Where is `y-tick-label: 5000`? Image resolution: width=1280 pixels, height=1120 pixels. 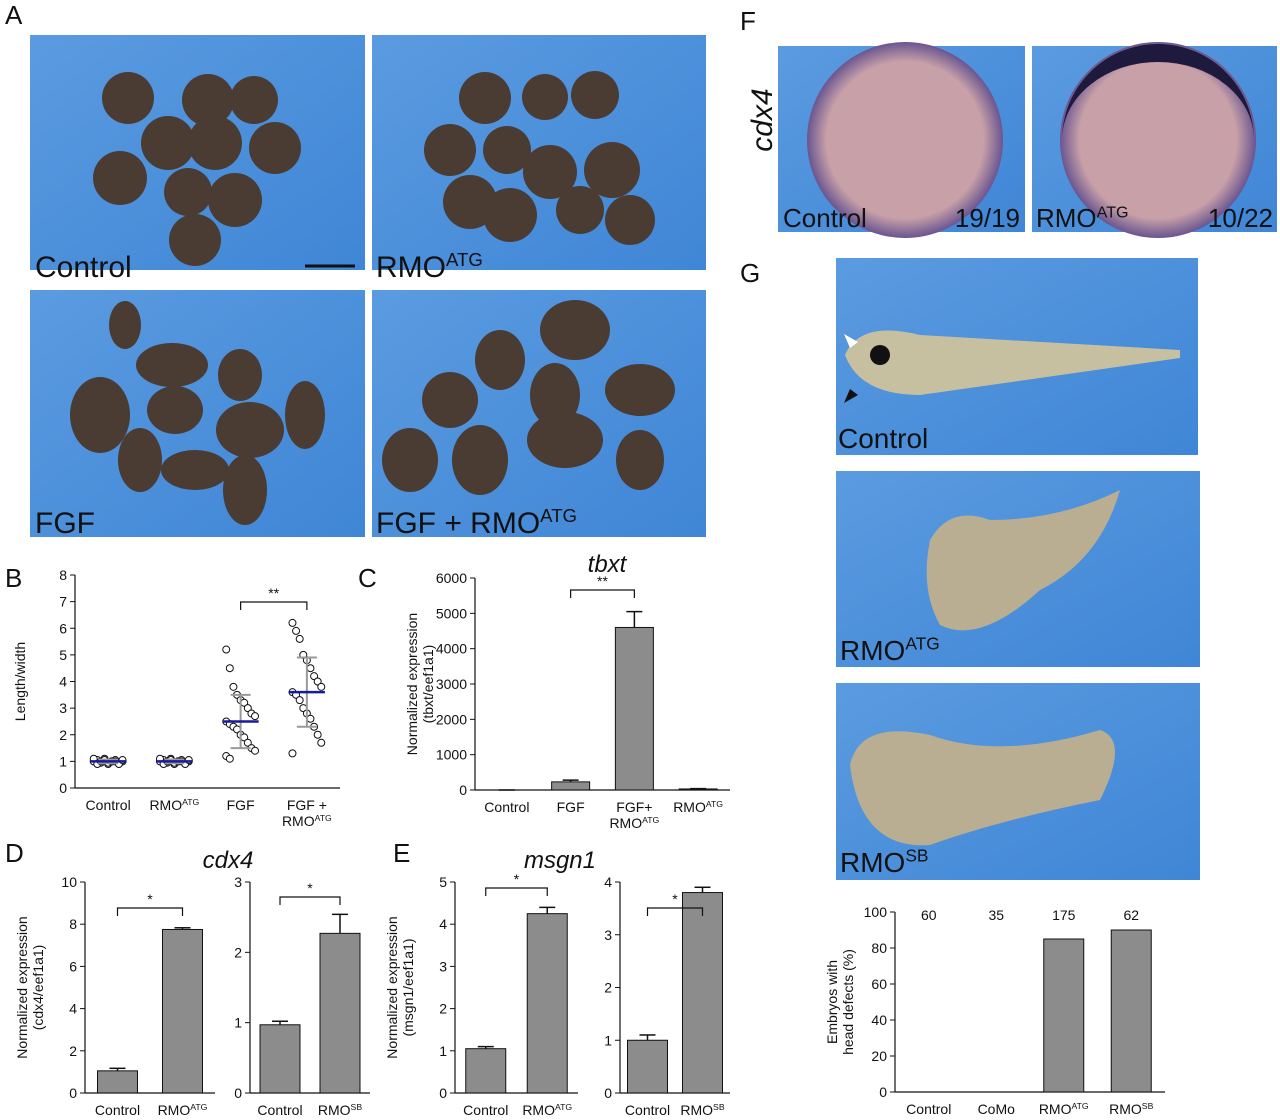 y-tick-label: 5000 is located at coordinates (451, 613).